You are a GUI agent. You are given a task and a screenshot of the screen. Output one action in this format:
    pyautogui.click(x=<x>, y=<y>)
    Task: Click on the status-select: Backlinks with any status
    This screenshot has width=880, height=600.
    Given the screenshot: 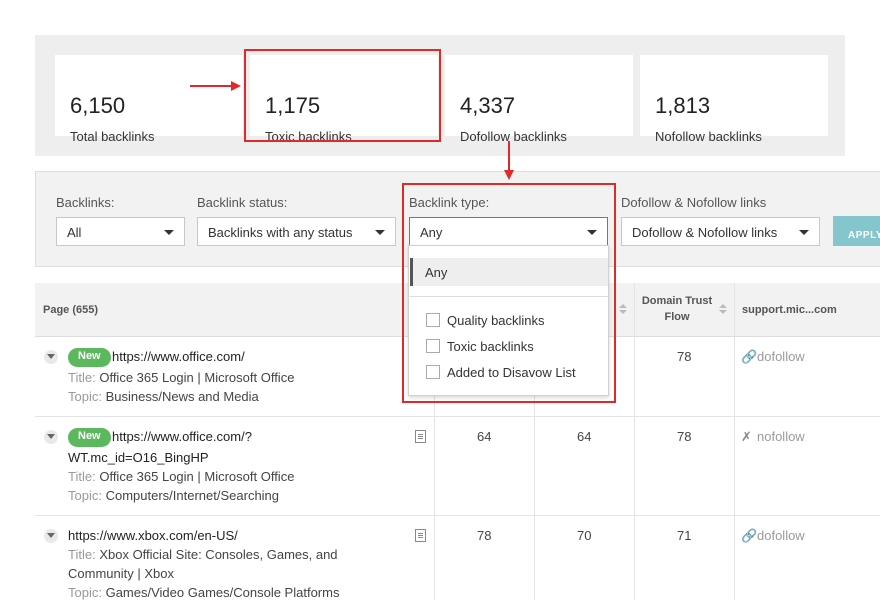 What is the action you would take?
    pyautogui.click(x=296, y=231)
    